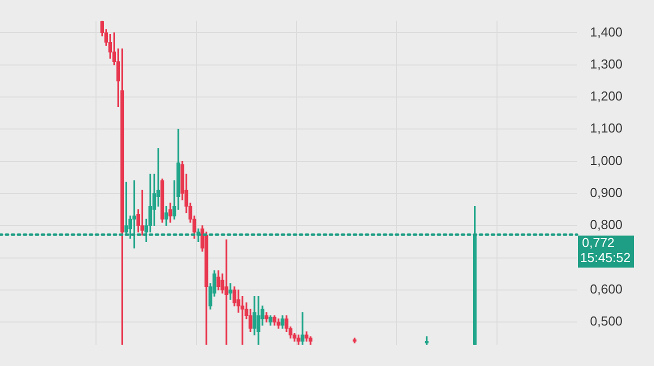  Describe the element at coordinates (606, 96) in the screenshot. I see `y-tick-label: 1,200` at that location.